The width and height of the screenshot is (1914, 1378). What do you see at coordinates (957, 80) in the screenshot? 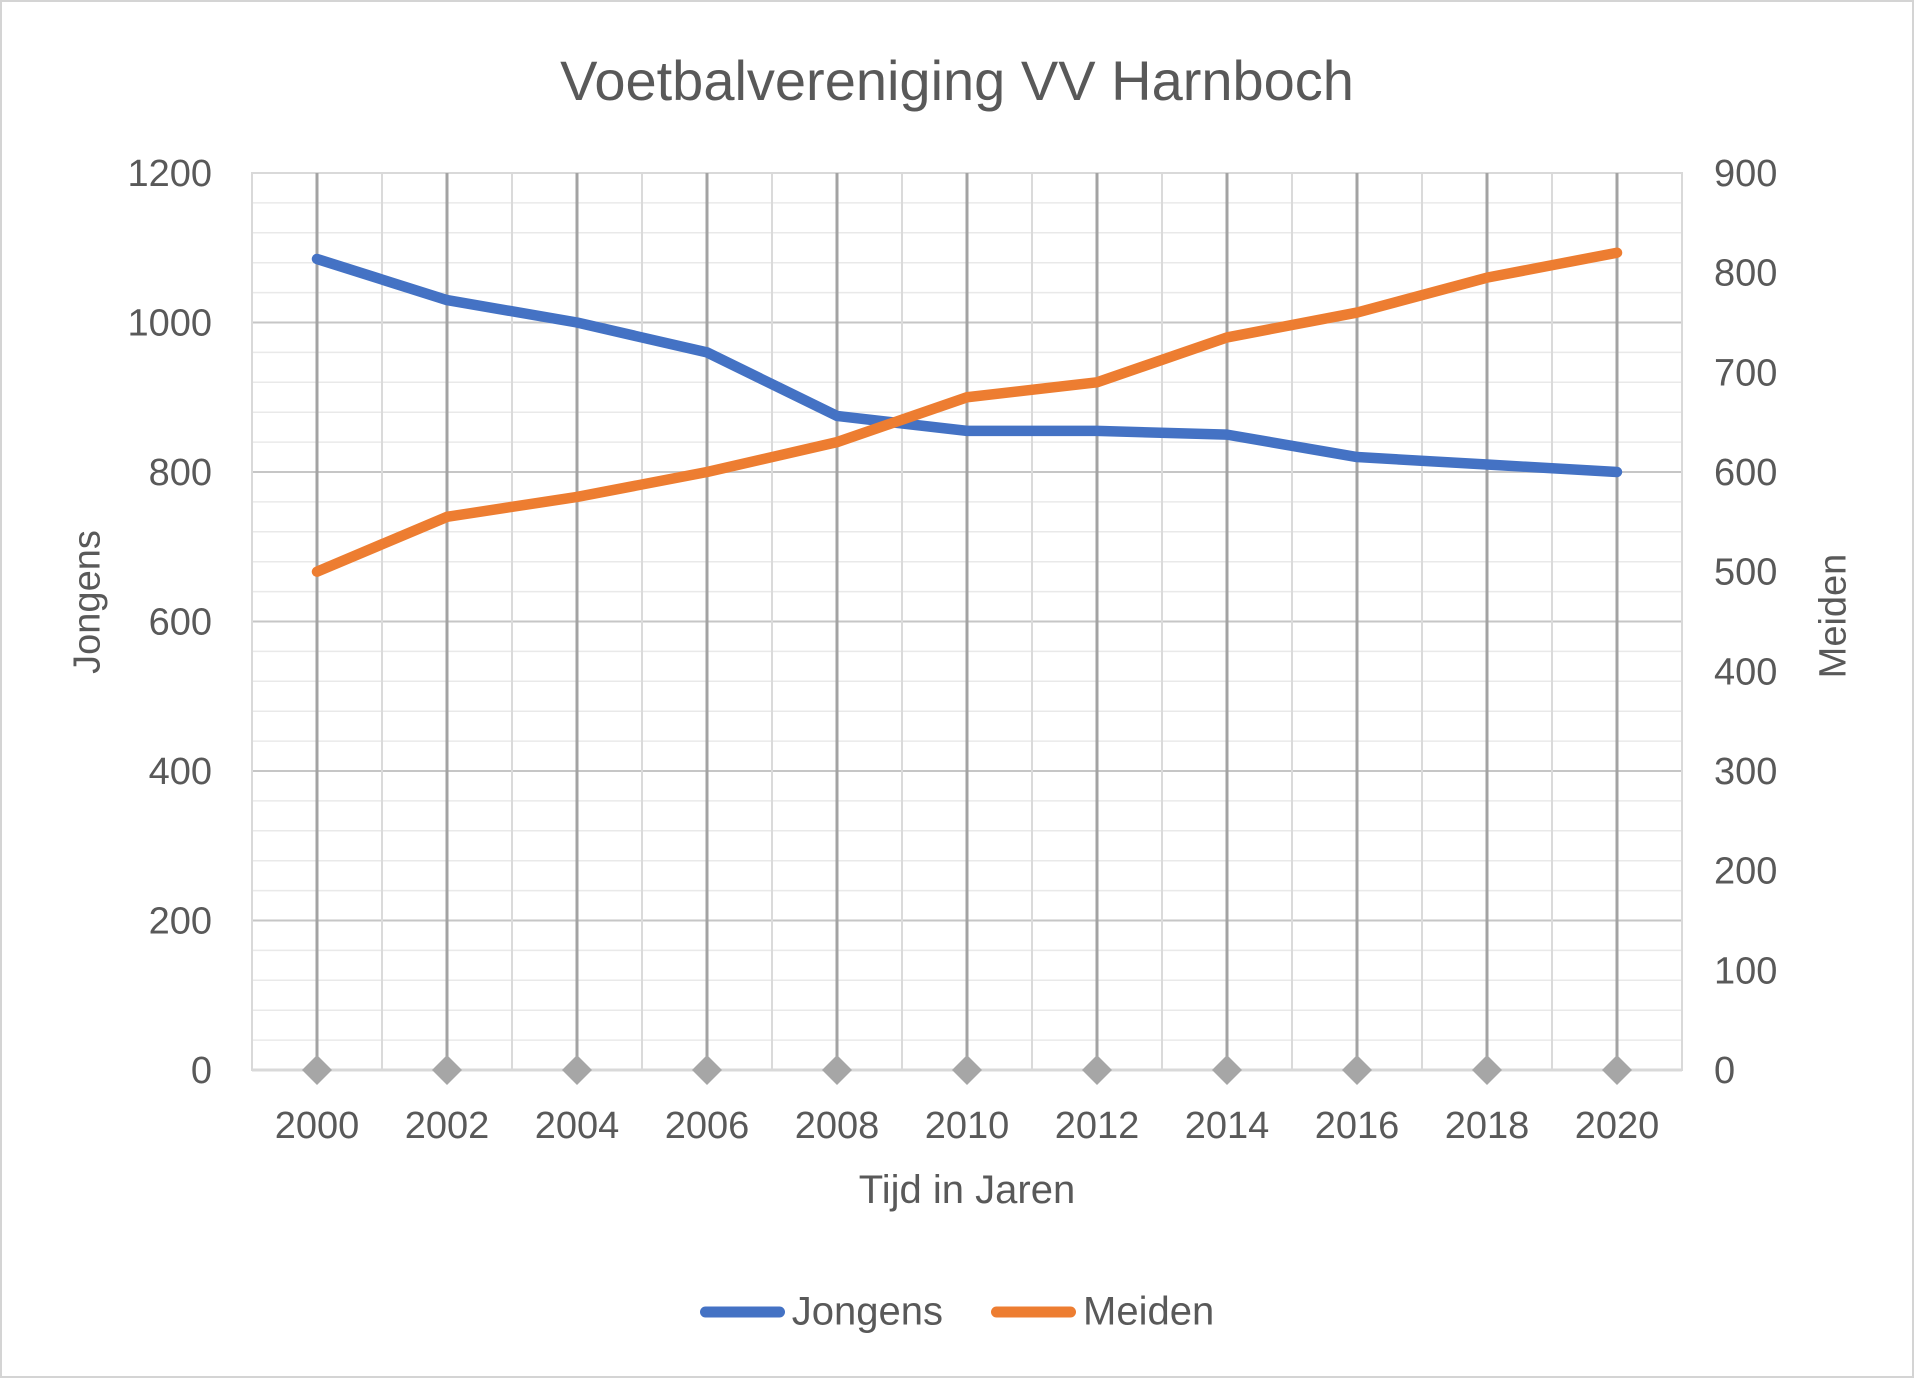
I see `chart-title: Voetbalvereniging VV Harnboch` at bounding box center [957, 80].